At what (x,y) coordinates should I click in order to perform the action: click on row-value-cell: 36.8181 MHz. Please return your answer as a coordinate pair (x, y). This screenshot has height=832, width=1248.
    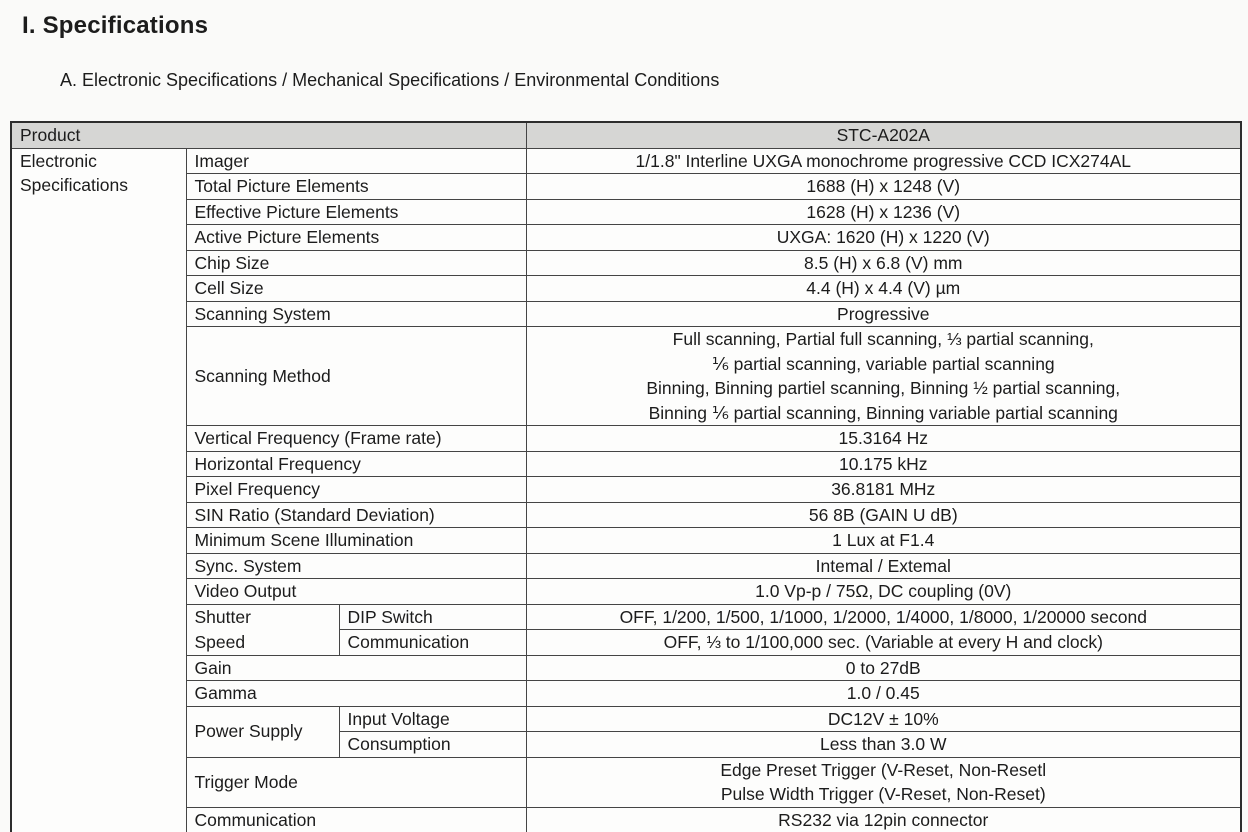
    Looking at the image, I should click on (883, 489).